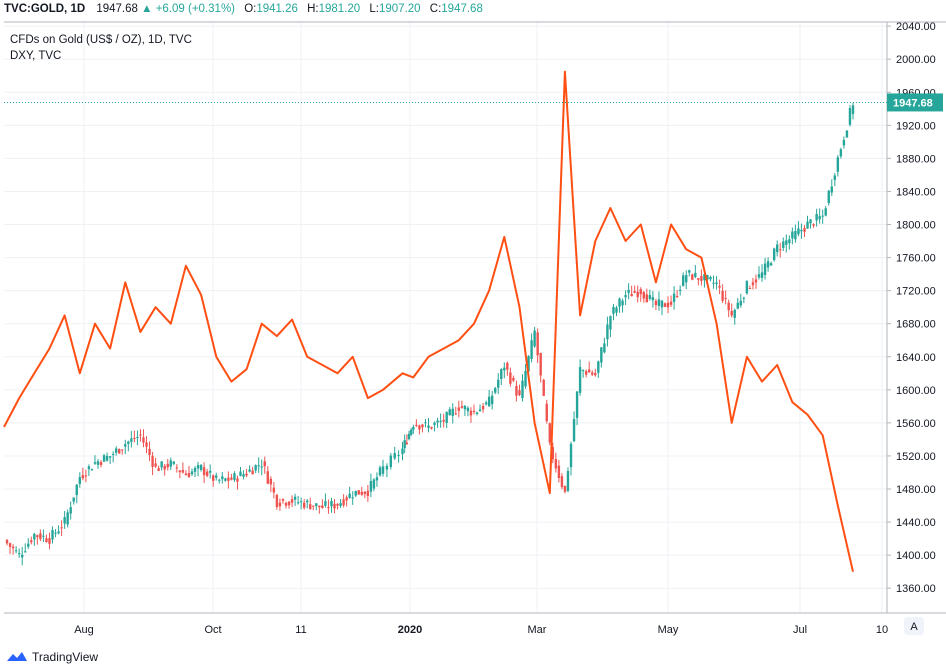 Image resolution: width=946 pixels, height=669 pixels. Describe the element at coordinates (916, 159) in the screenshot. I see `y-tick-label: 1880.00` at that location.